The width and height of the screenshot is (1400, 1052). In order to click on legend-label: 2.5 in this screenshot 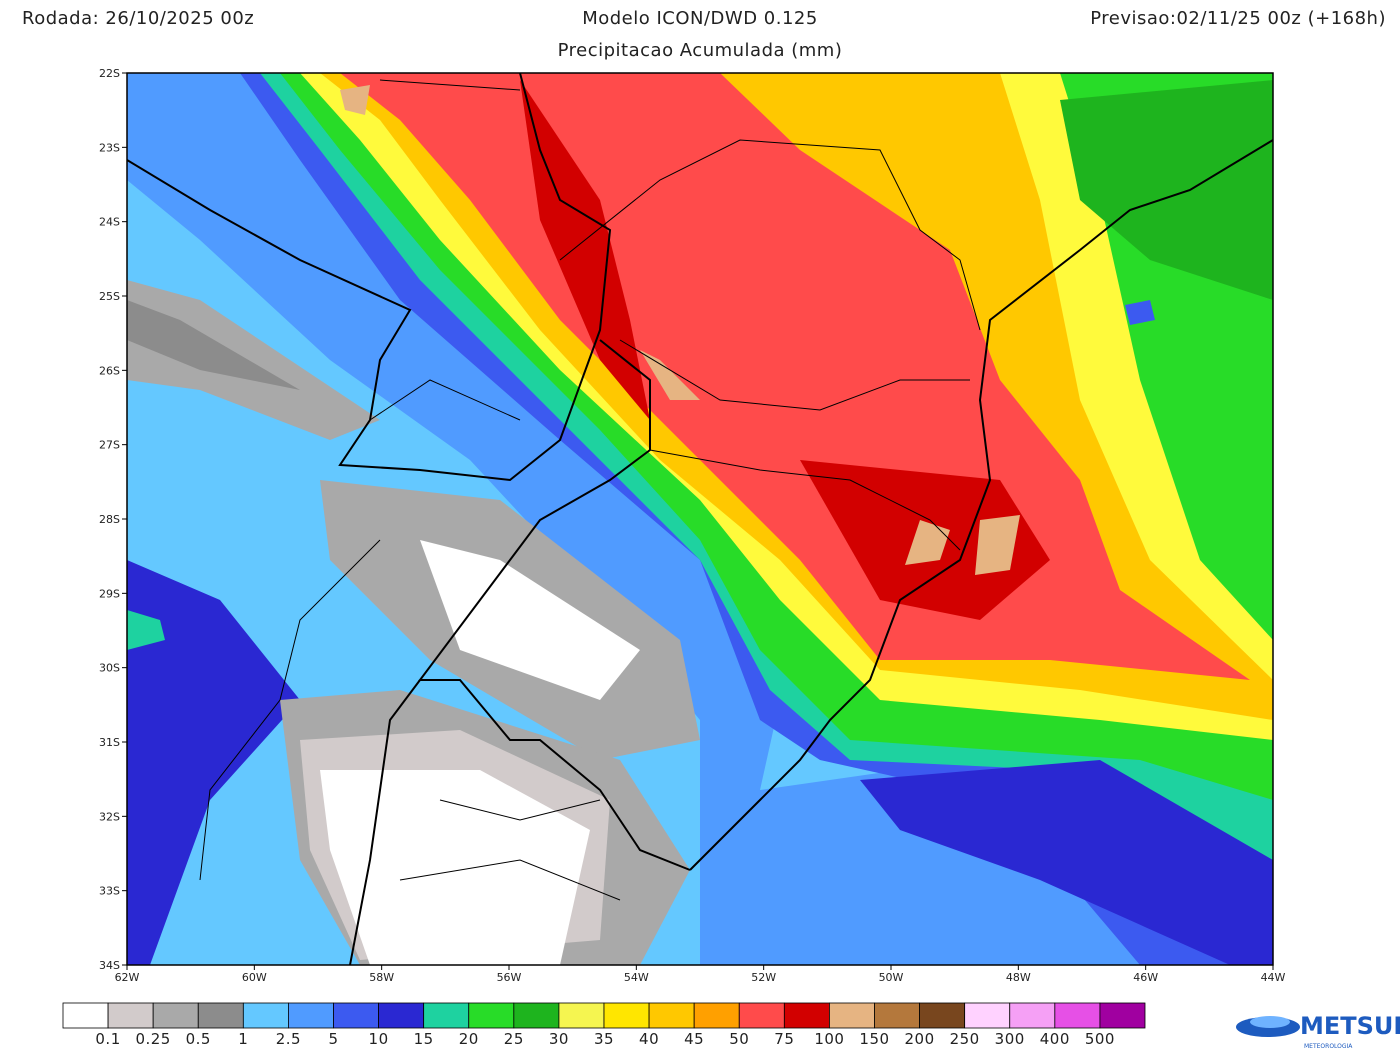, I will do `click(288, 1039)`.